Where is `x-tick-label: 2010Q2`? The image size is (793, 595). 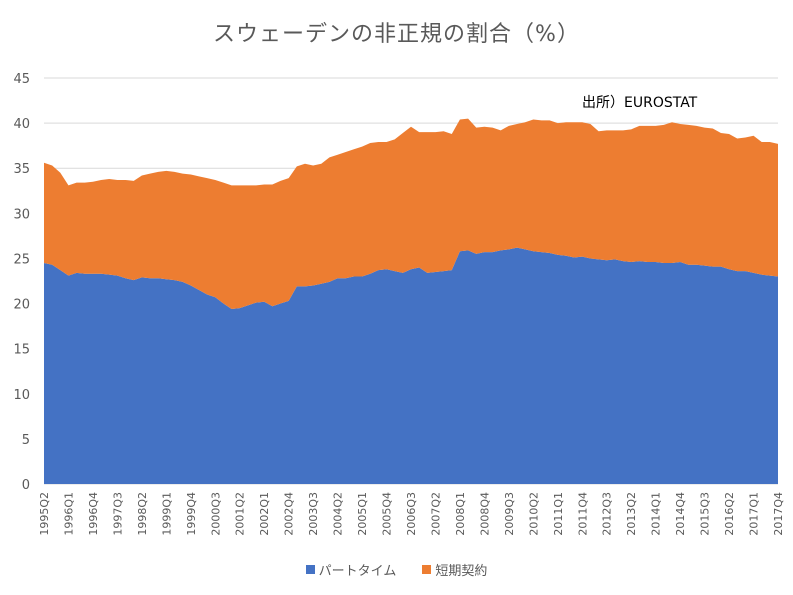 x-tick-label: 2010Q2 is located at coordinates (533, 514).